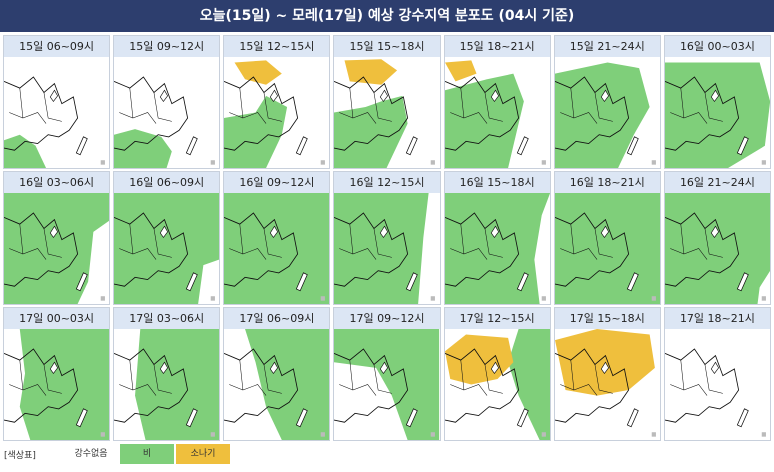 The width and height of the screenshot is (774, 472). I want to click on map-panel: 16일 21~24시, so click(717, 238).